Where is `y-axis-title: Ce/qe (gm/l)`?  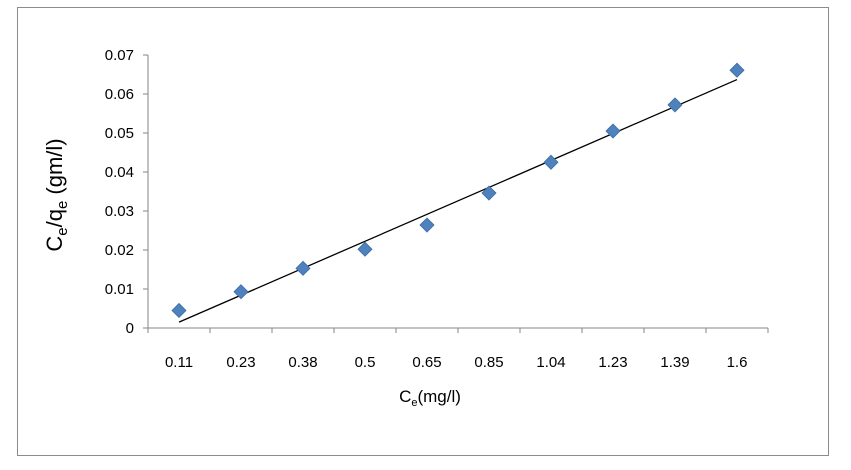 y-axis-title: Ce/qe (gm/l) is located at coordinates (56, 194).